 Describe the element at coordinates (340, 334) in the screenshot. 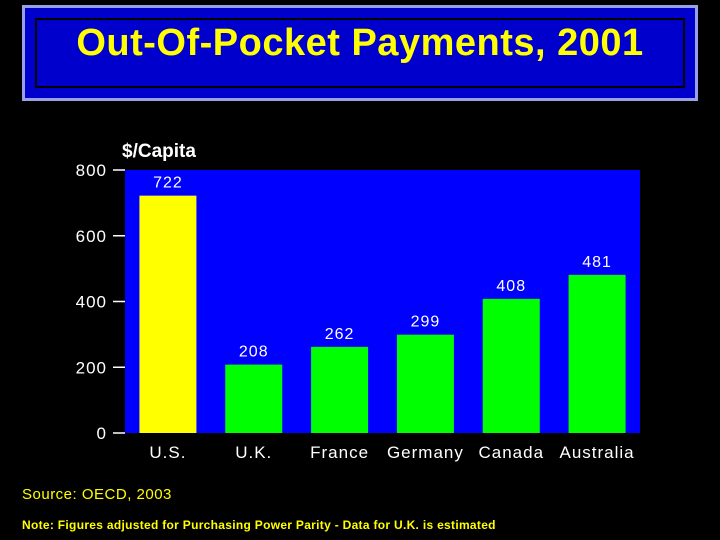

I see `data-label: 262` at that location.